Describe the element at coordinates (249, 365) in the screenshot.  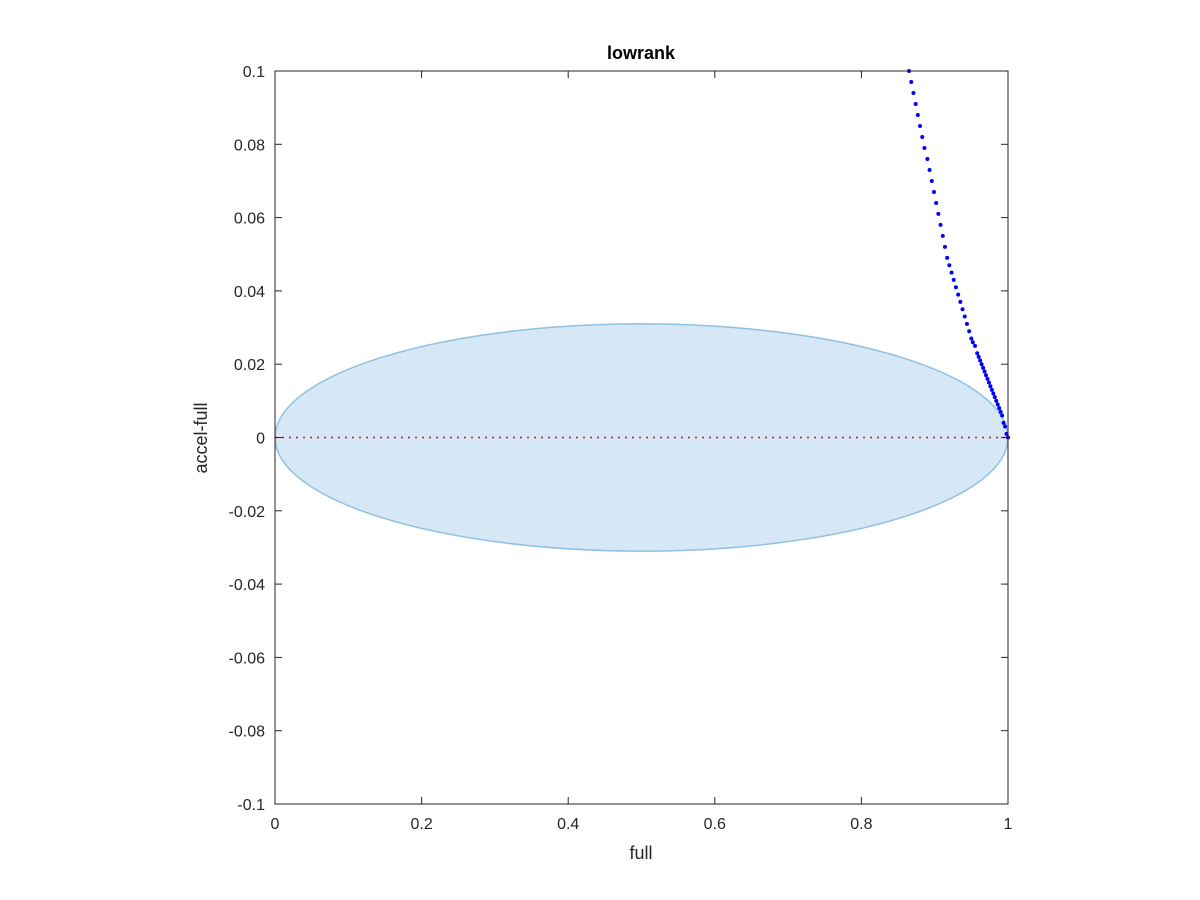
I see `y-tick-label: 0.02` at that location.